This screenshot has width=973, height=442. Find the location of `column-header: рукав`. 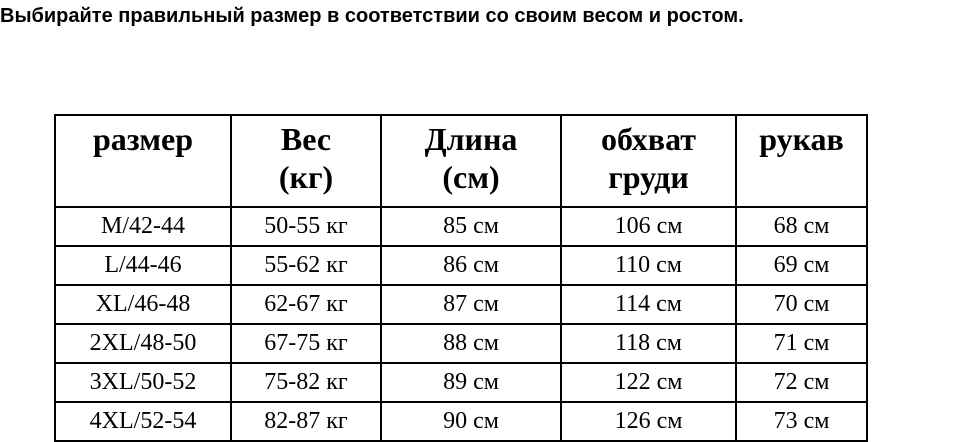

column-header: рукав is located at coordinates (801, 161).